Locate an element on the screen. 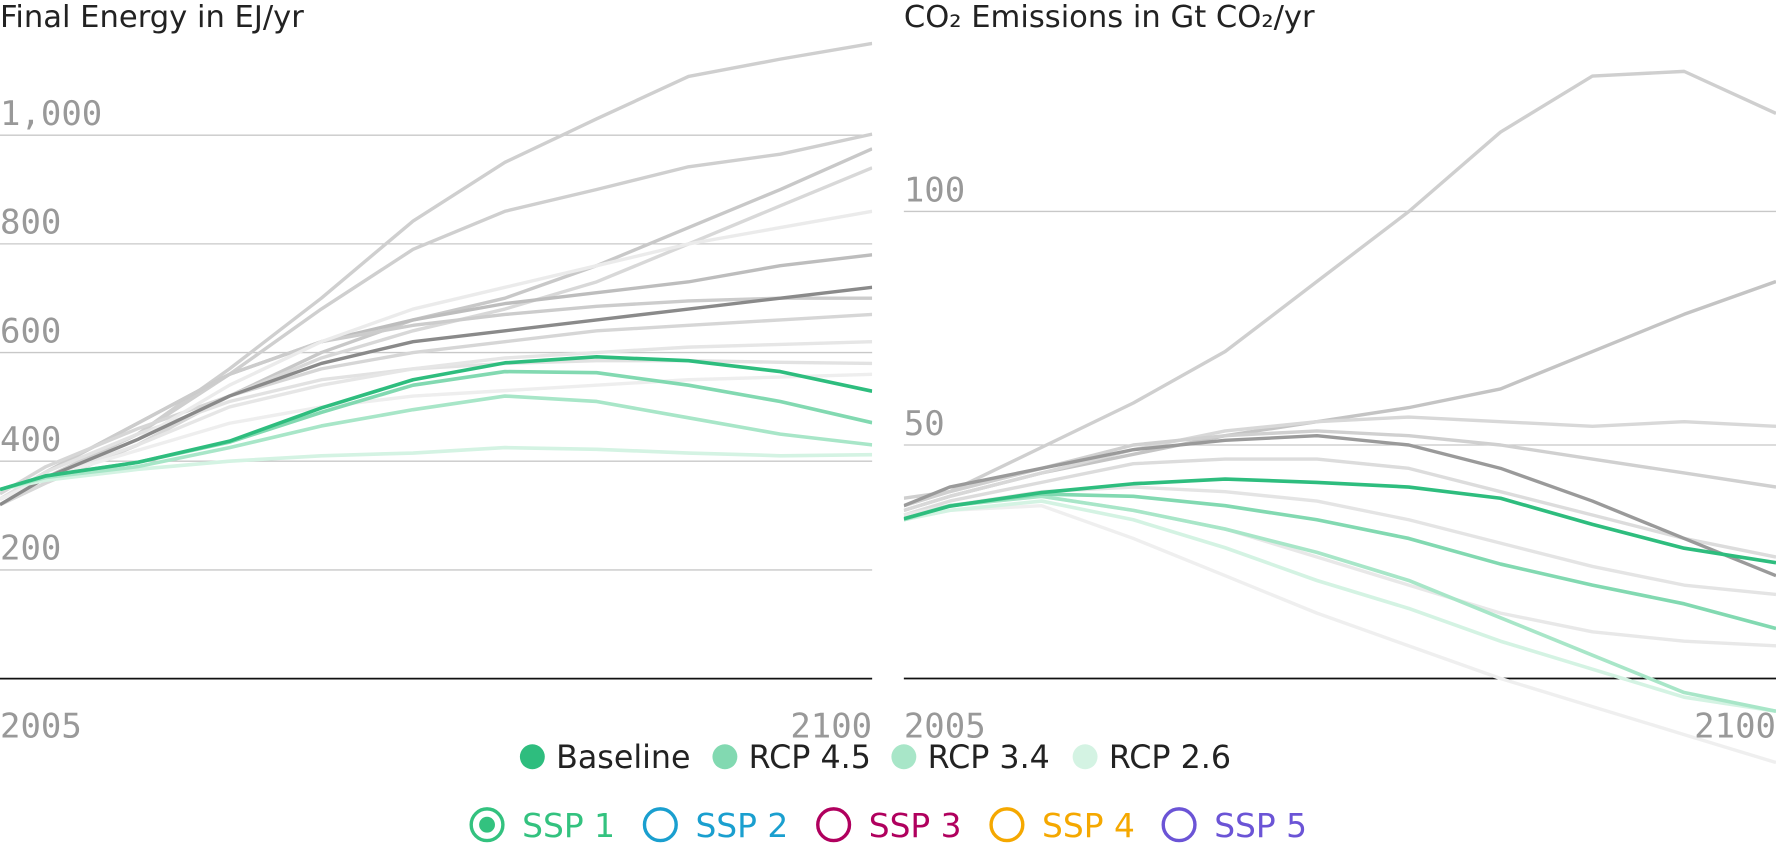 This screenshot has width=1776, height=844. ssp-option: SSP 2 is located at coordinates (715, 825).